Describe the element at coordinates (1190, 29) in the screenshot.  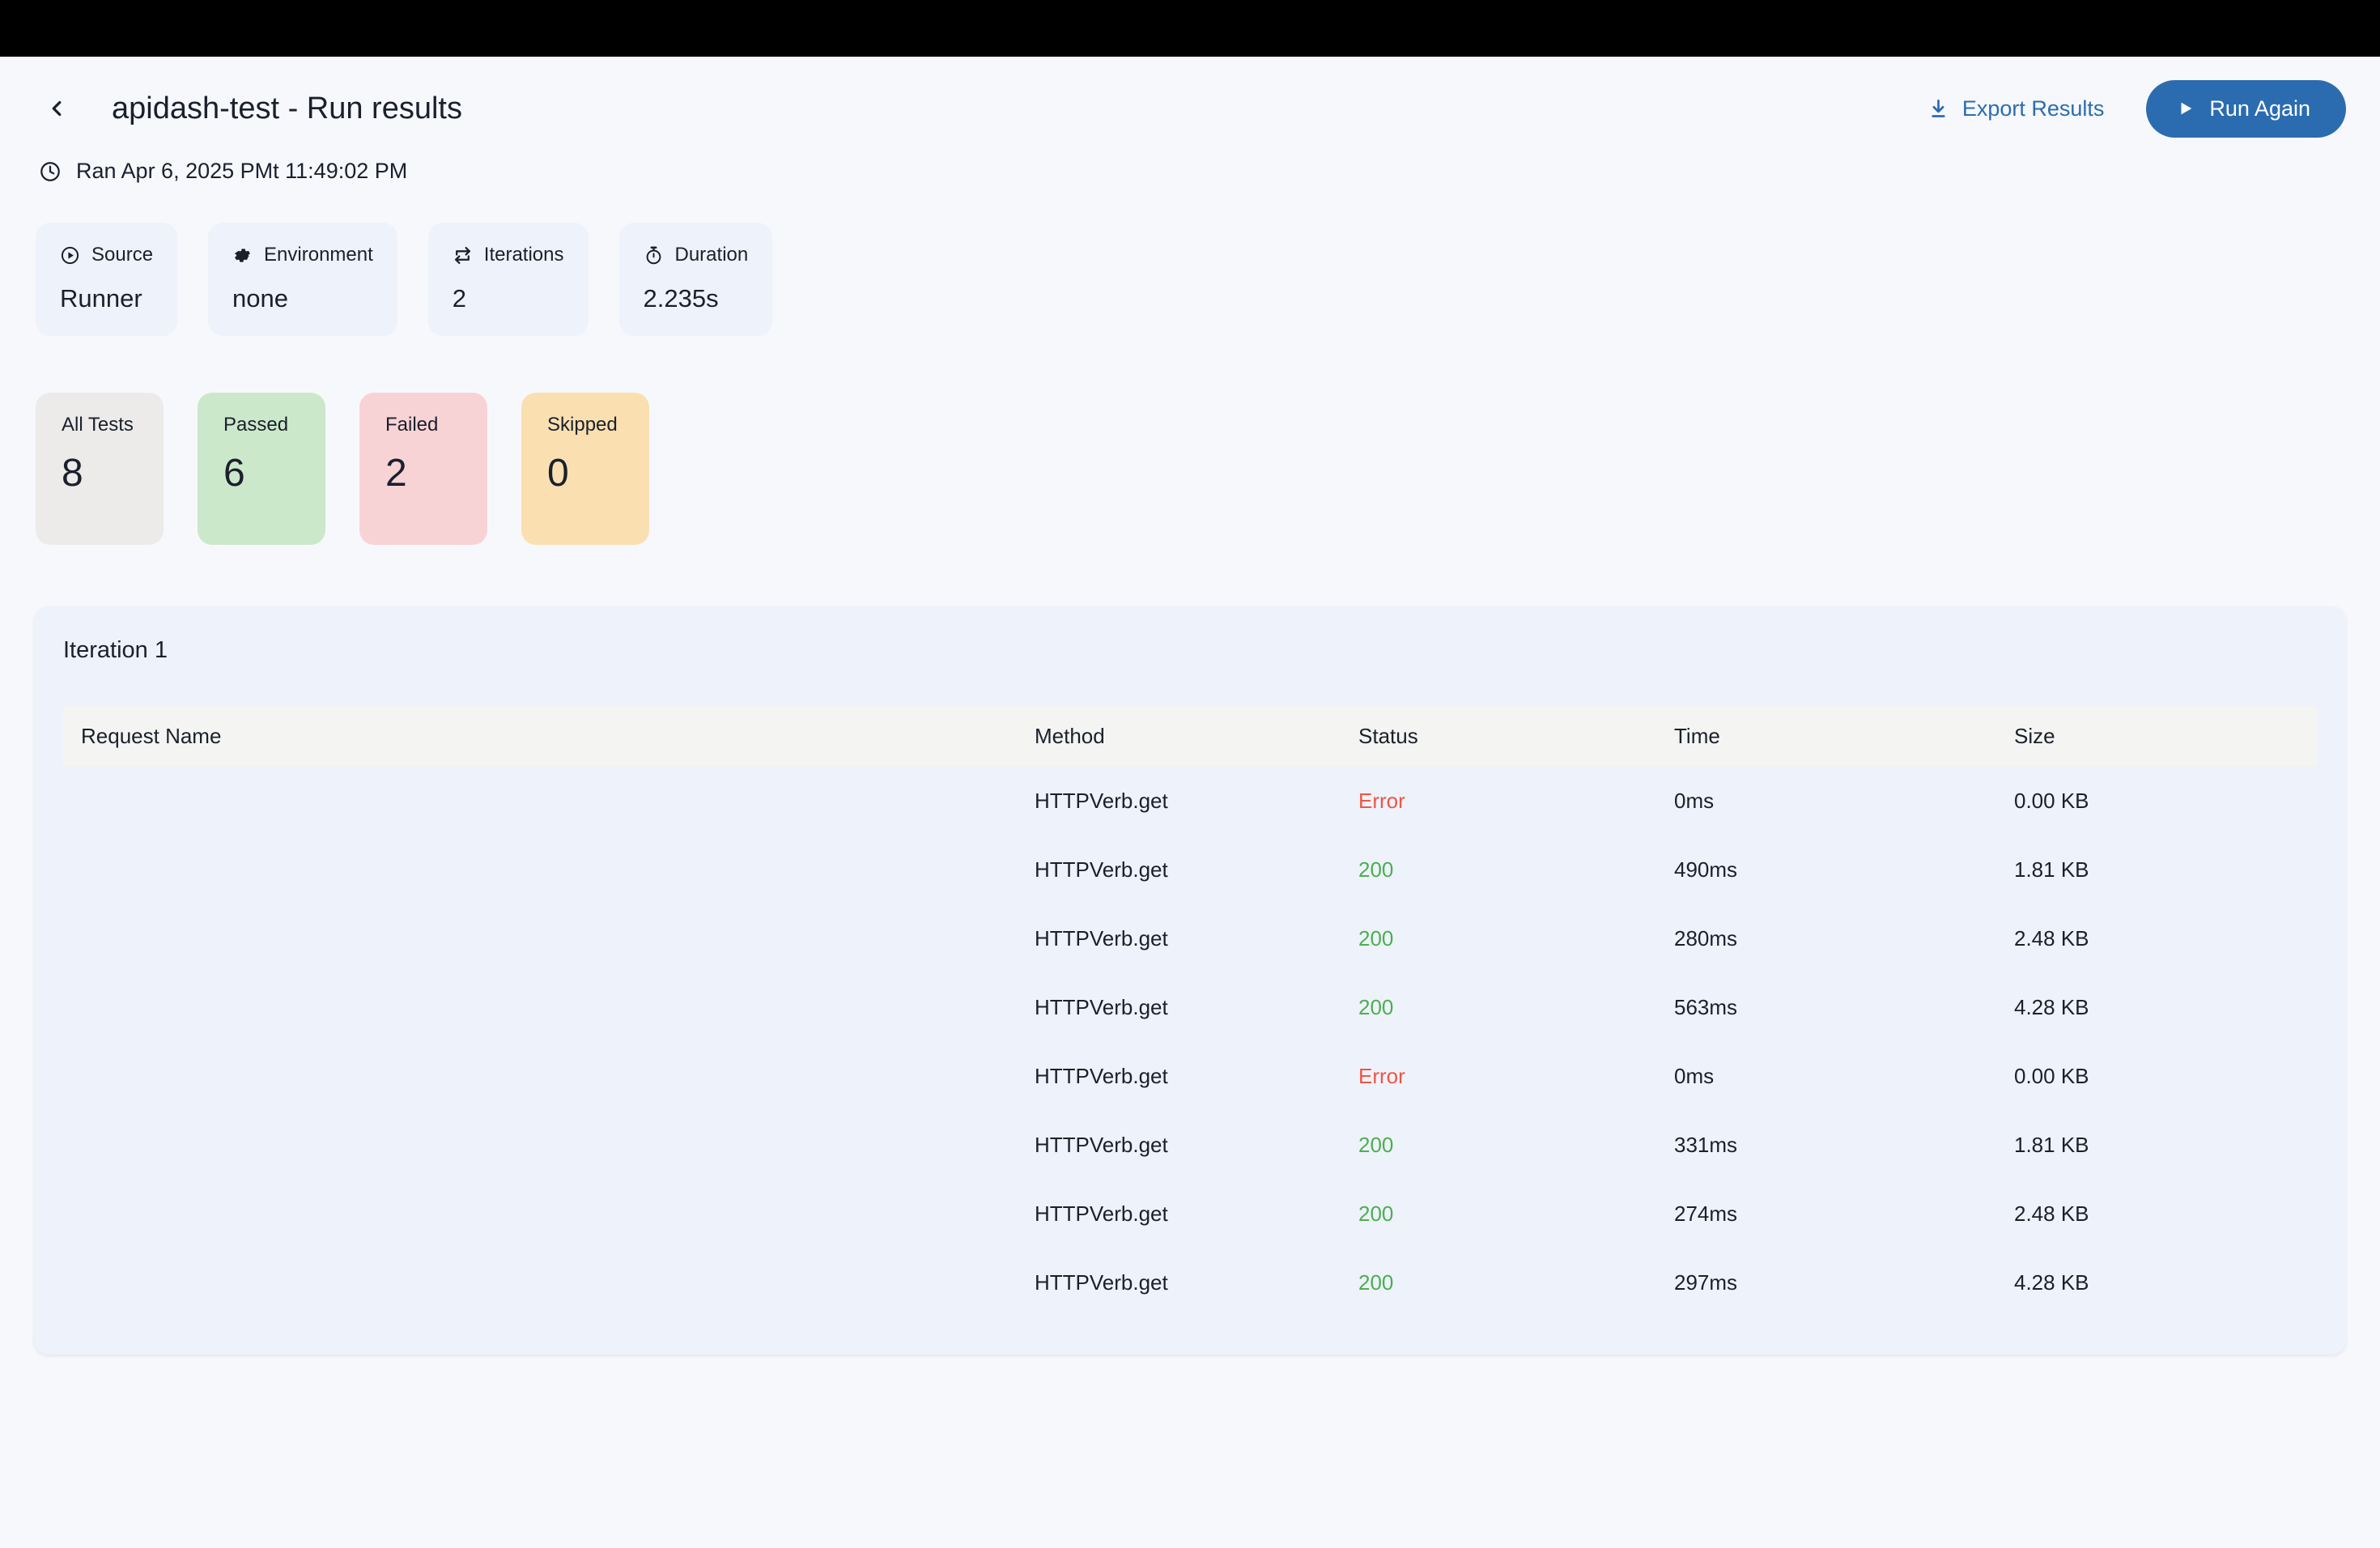
I see `title-bar` at that location.